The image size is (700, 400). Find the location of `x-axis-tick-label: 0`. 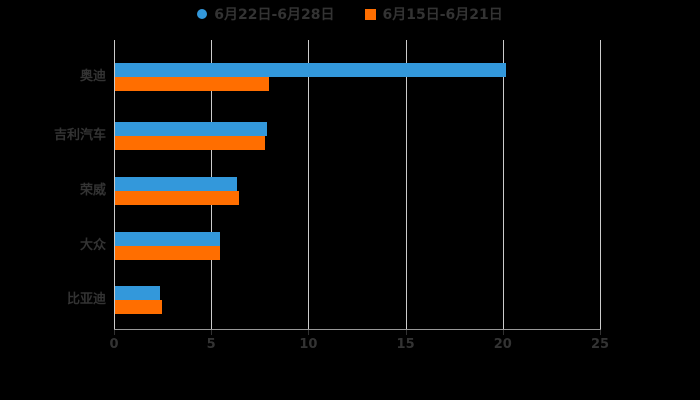

x-axis-tick-label: 0 is located at coordinates (114, 344).